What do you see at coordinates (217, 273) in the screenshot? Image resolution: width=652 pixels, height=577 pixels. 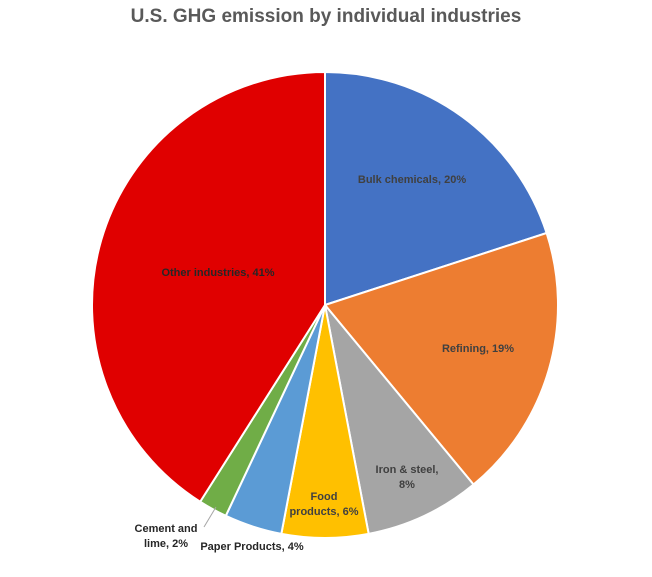 I see `slice-label: Other industries, 41%` at bounding box center [217, 273].